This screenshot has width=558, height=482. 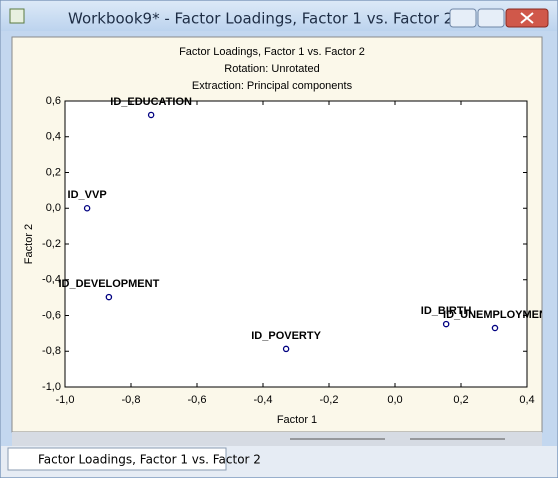 I want to click on close-icon, so click(x=527, y=18).